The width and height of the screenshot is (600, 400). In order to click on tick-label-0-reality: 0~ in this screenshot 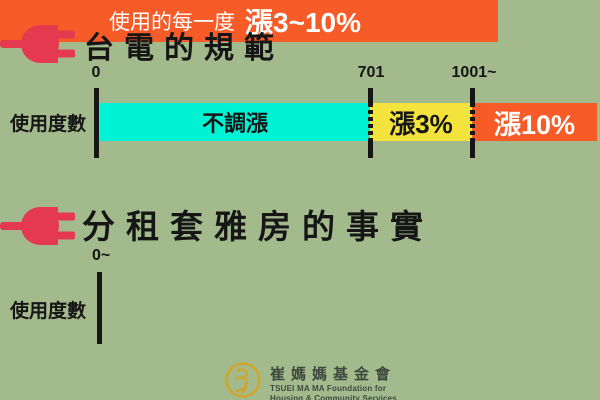, I will do `click(101, 255)`.